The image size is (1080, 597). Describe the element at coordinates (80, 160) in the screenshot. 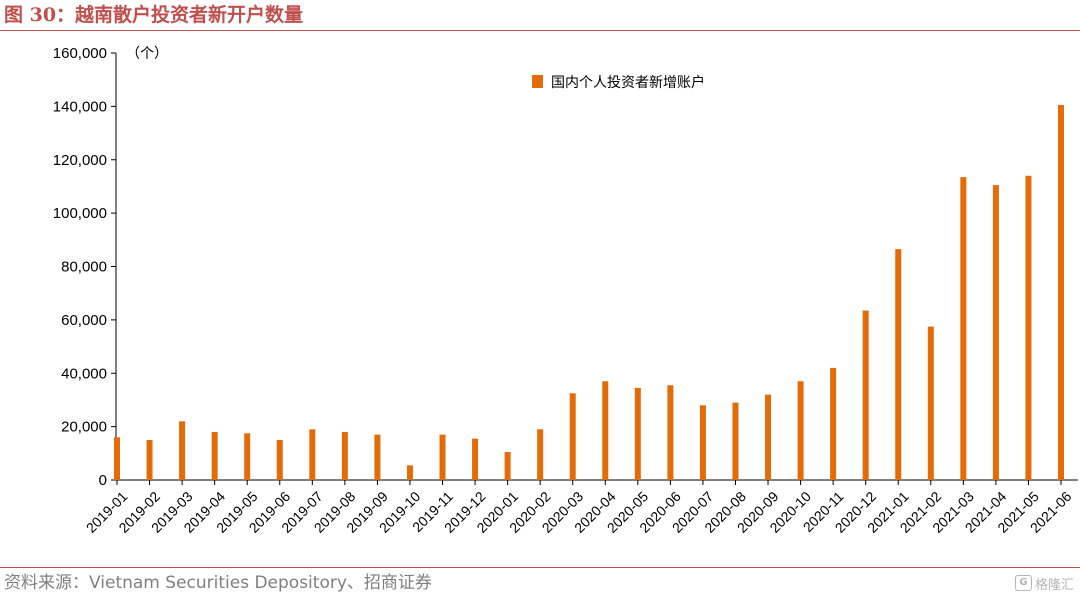

I see `y-tick-label: 120,000` at that location.